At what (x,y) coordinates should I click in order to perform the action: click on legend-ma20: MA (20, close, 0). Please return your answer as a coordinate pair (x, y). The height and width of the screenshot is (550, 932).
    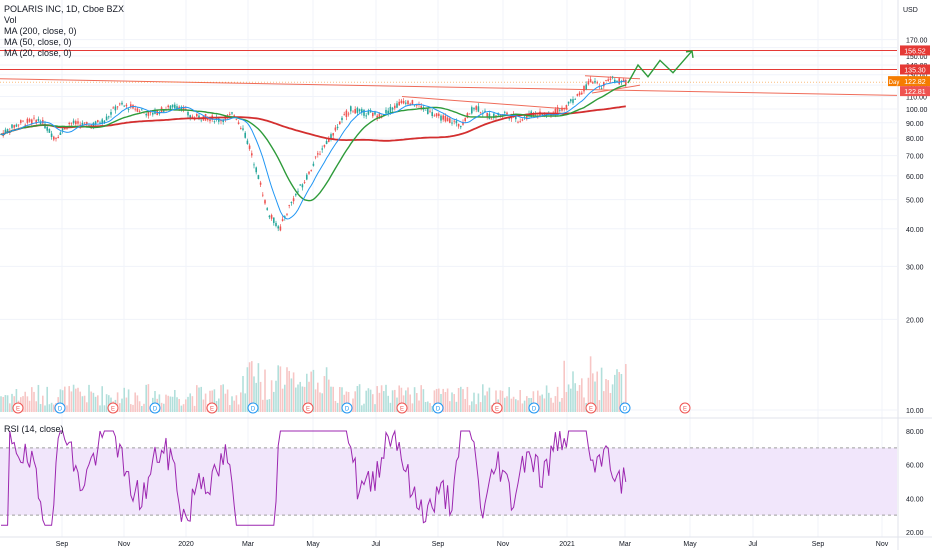
    Looking at the image, I should click on (38, 53).